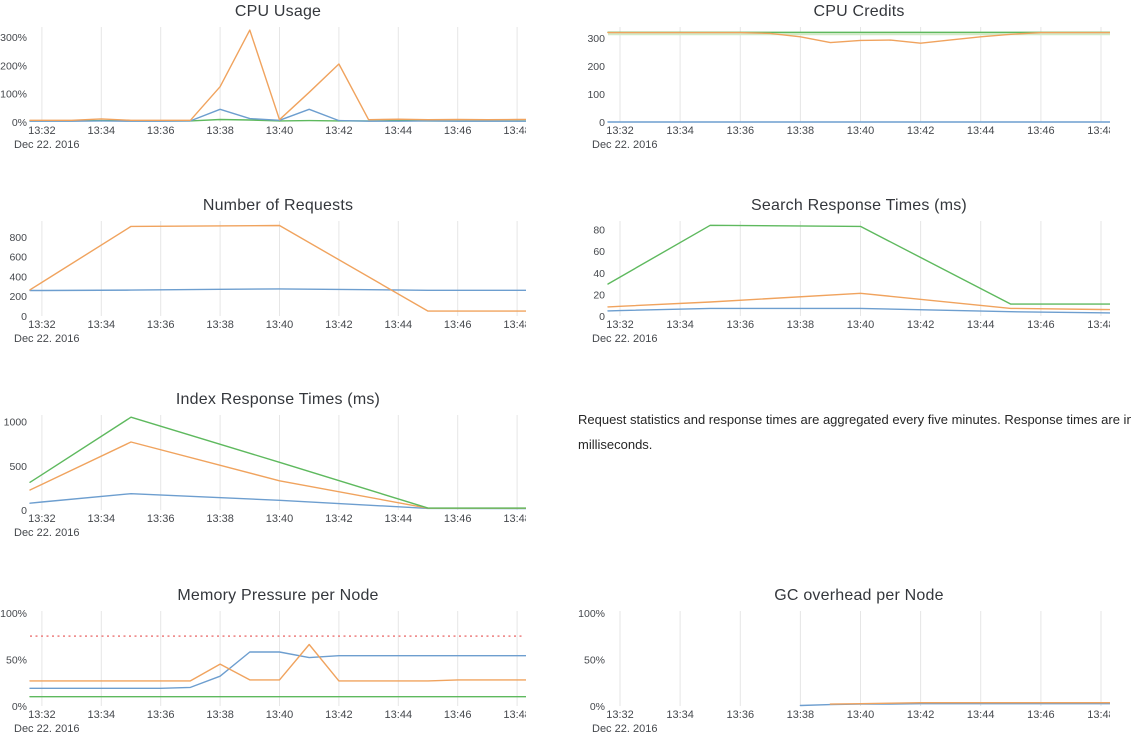 This screenshot has width=1131, height=741. Describe the element at coordinates (18, 238) in the screenshot. I see `y-tick-label: 800` at that location.